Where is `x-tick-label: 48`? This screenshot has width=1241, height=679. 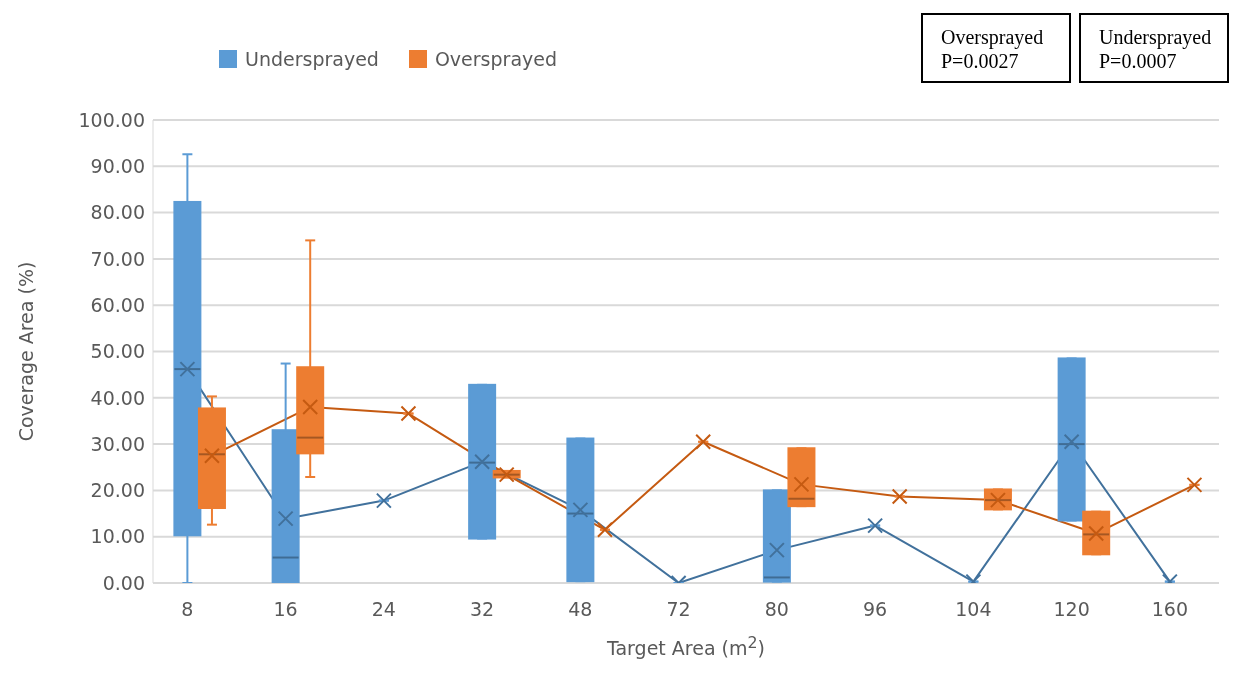
x-tick-label: 48 is located at coordinates (580, 609).